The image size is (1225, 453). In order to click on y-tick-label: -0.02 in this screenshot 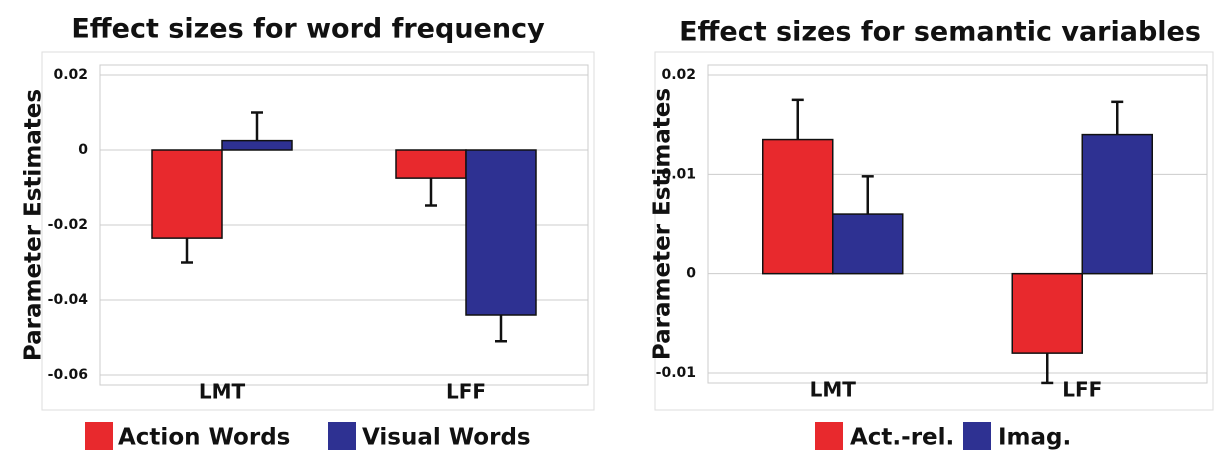, I will do `click(68, 225)`.